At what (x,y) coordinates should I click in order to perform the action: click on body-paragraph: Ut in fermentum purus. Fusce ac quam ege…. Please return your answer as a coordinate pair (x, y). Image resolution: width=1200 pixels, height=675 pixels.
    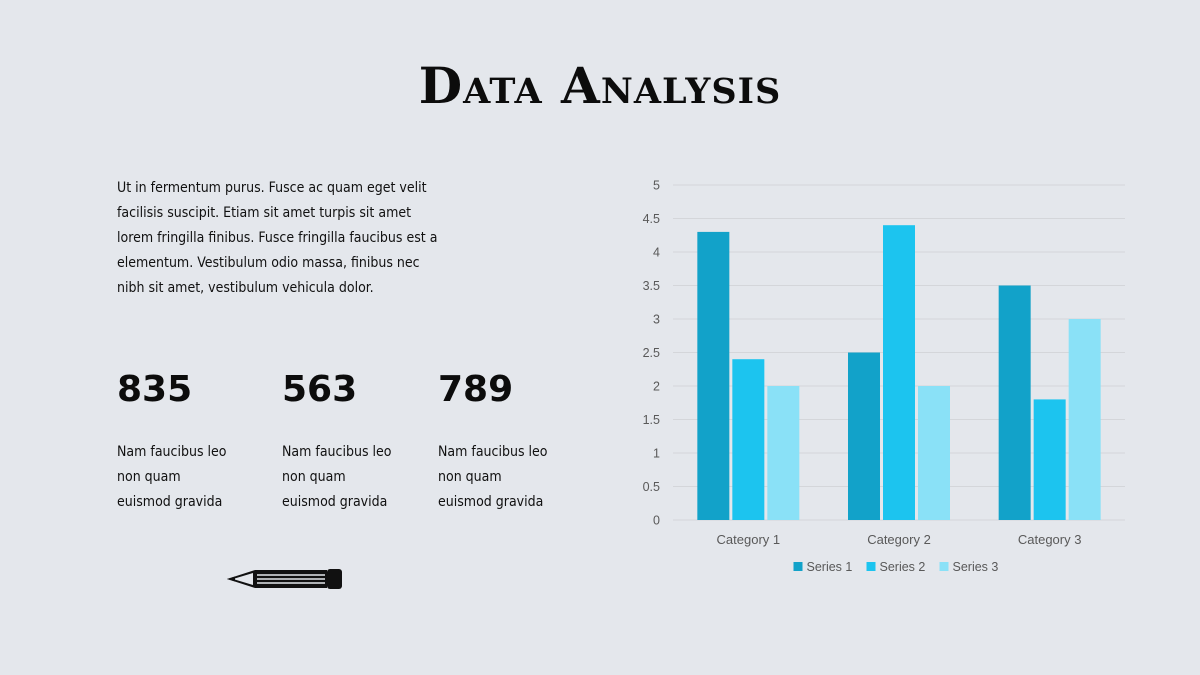
    Looking at the image, I should click on (277, 238).